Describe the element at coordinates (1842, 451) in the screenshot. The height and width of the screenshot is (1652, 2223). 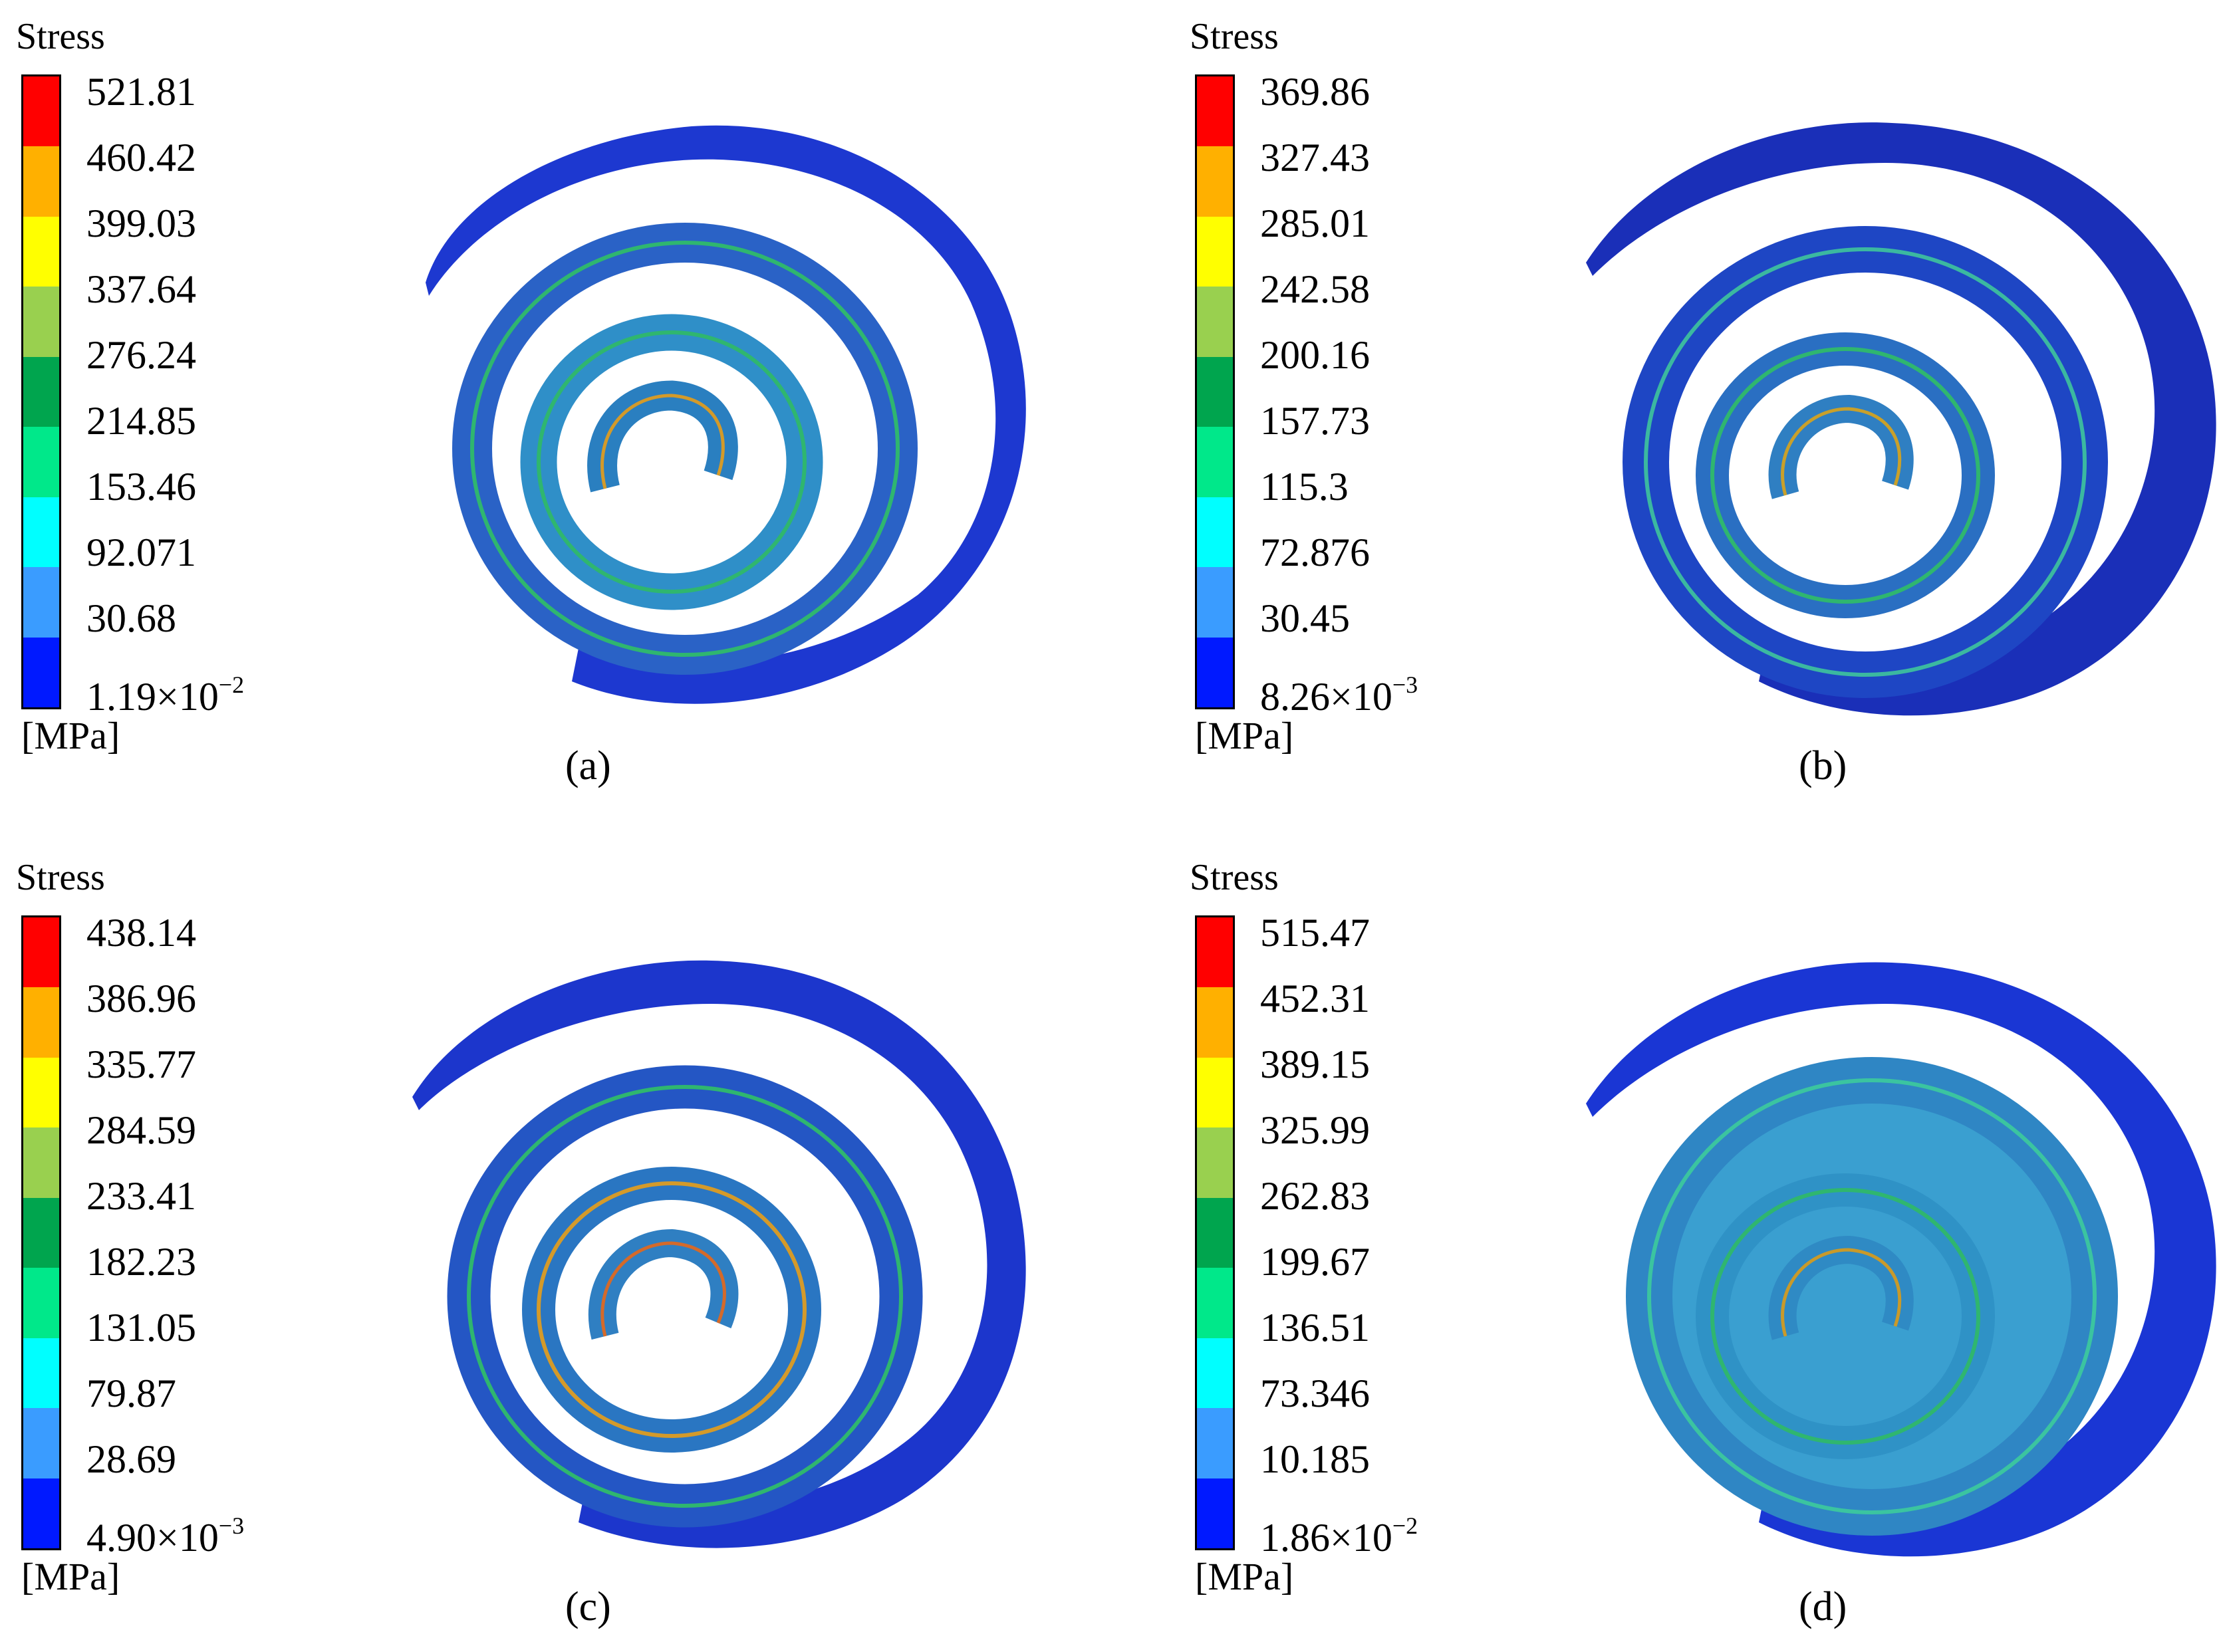
I see `core-edge` at that location.